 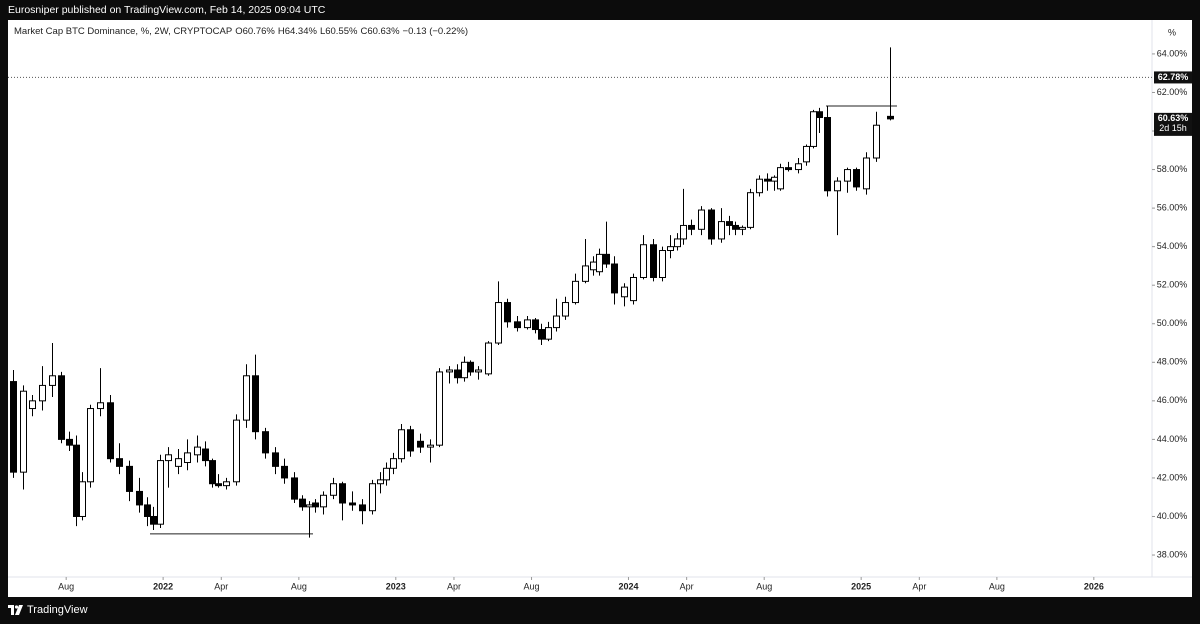 I want to click on y-tick-label: 64.00%, so click(x=1172, y=53).